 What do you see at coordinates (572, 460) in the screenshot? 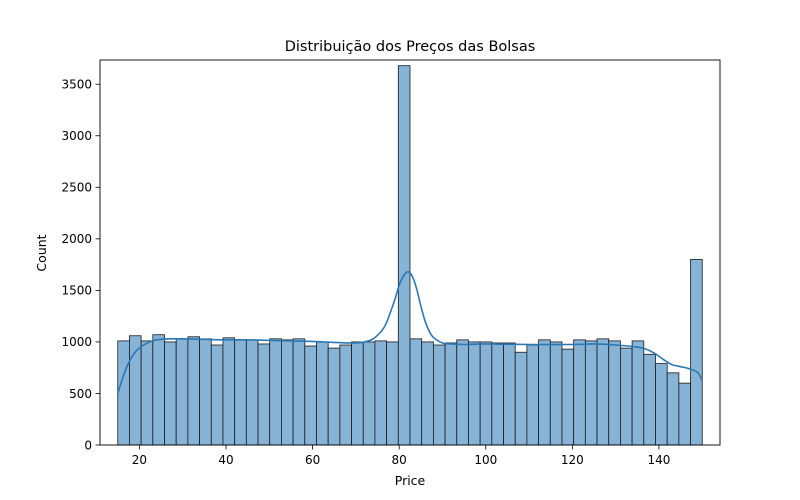
I see `x-tick-label: 120` at bounding box center [572, 460].